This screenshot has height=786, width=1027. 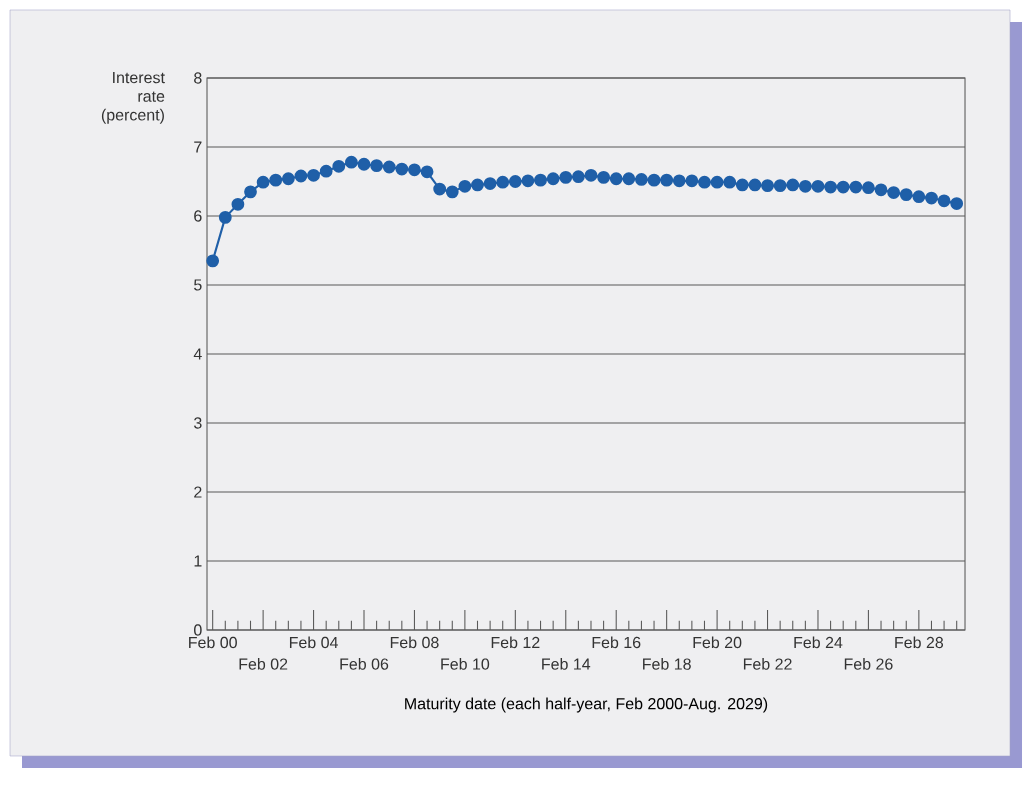 What do you see at coordinates (586, 705) in the screenshot?
I see `x-axis-title: Maturity date (each half-year, Feb 2000-Aug. 2029)` at bounding box center [586, 705].